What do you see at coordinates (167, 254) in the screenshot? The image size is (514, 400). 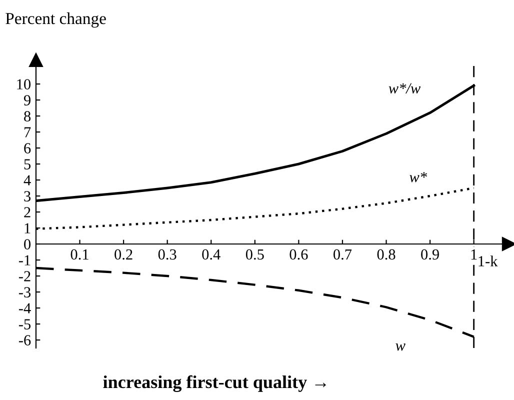 I see `x-tick-label: 0.3` at bounding box center [167, 254].